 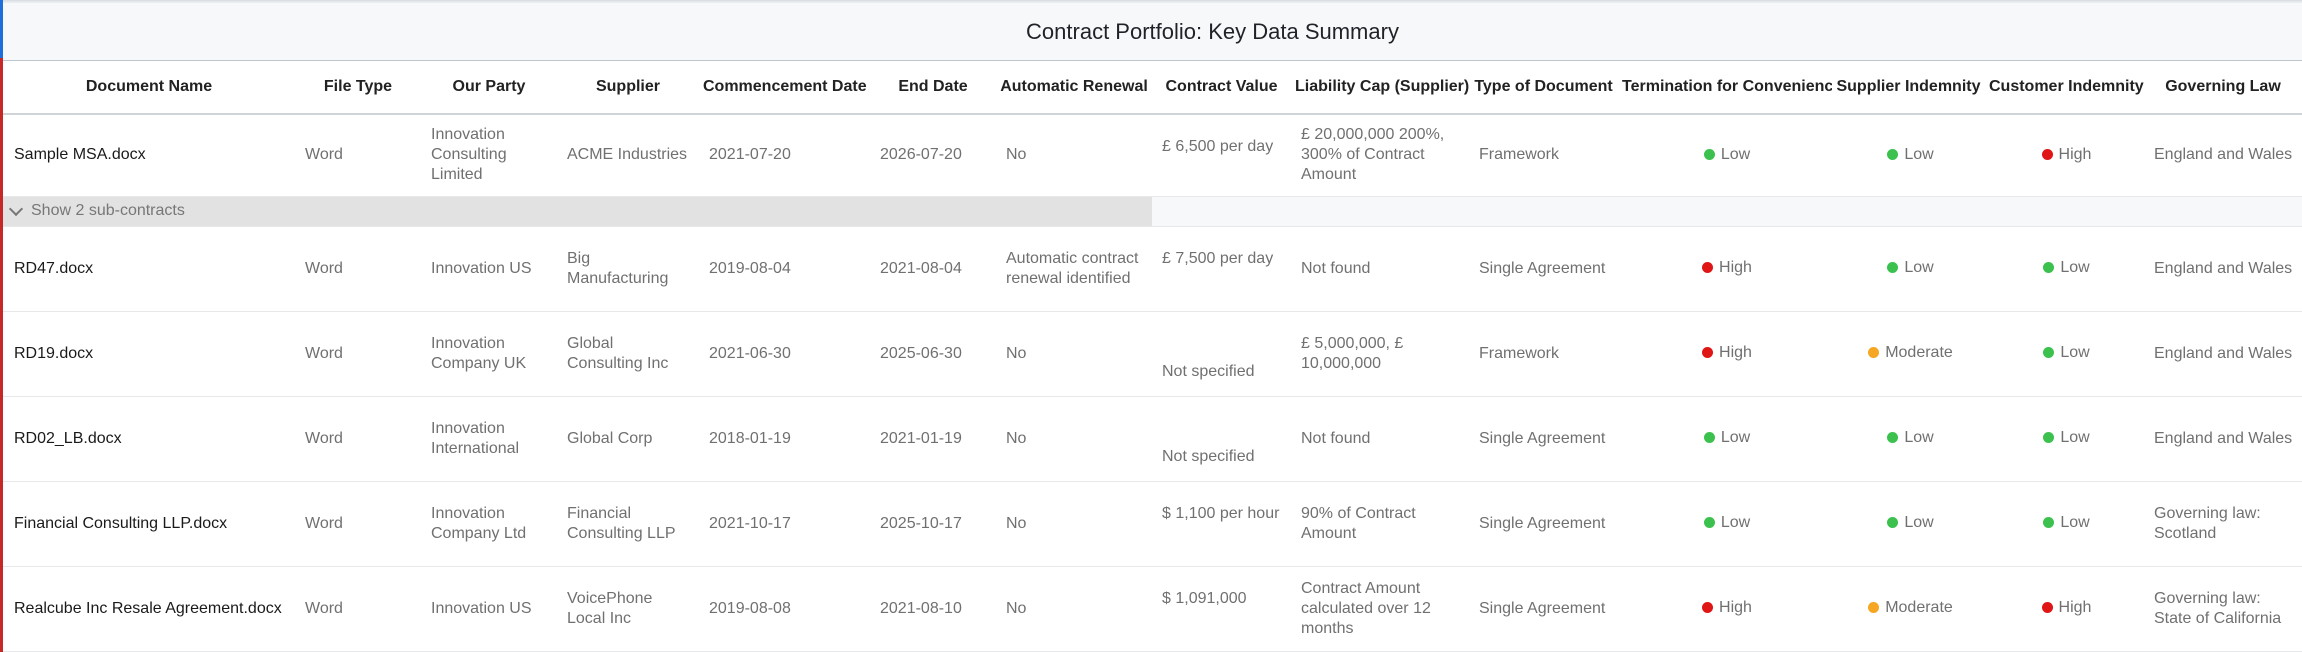 I want to click on document-name-cell: Realcube Inc Resale Agreement.docx, so click(x=149, y=609).